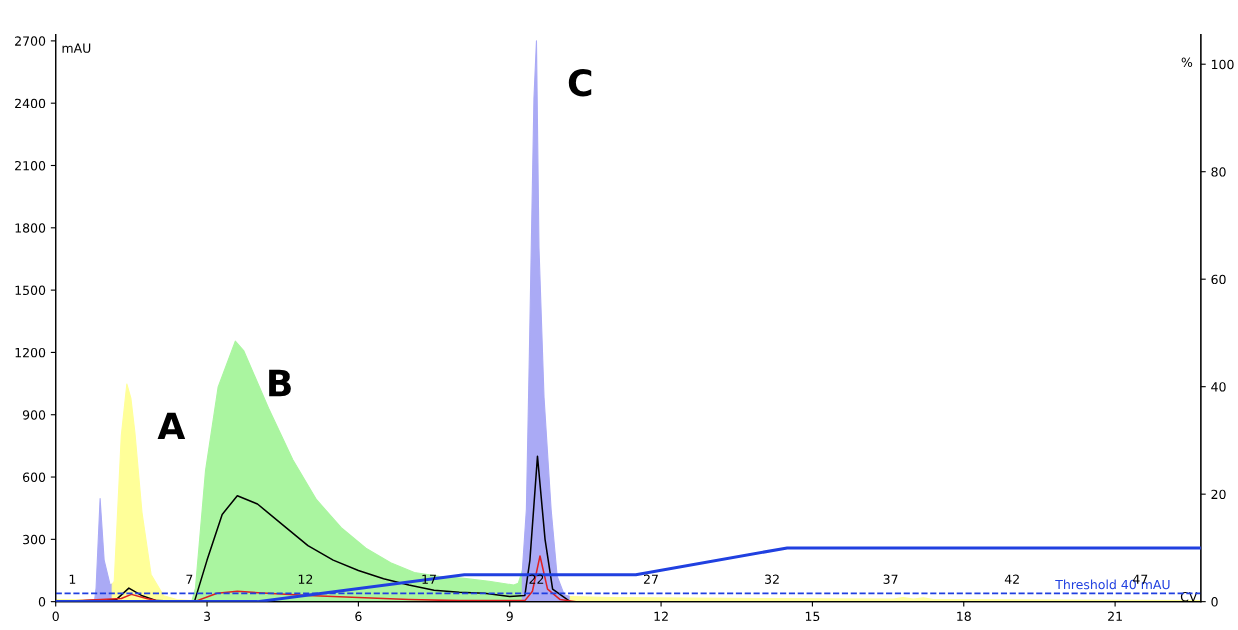  Describe the element at coordinates (509, 616) in the screenshot. I see `x-tick-label: 9` at that location.